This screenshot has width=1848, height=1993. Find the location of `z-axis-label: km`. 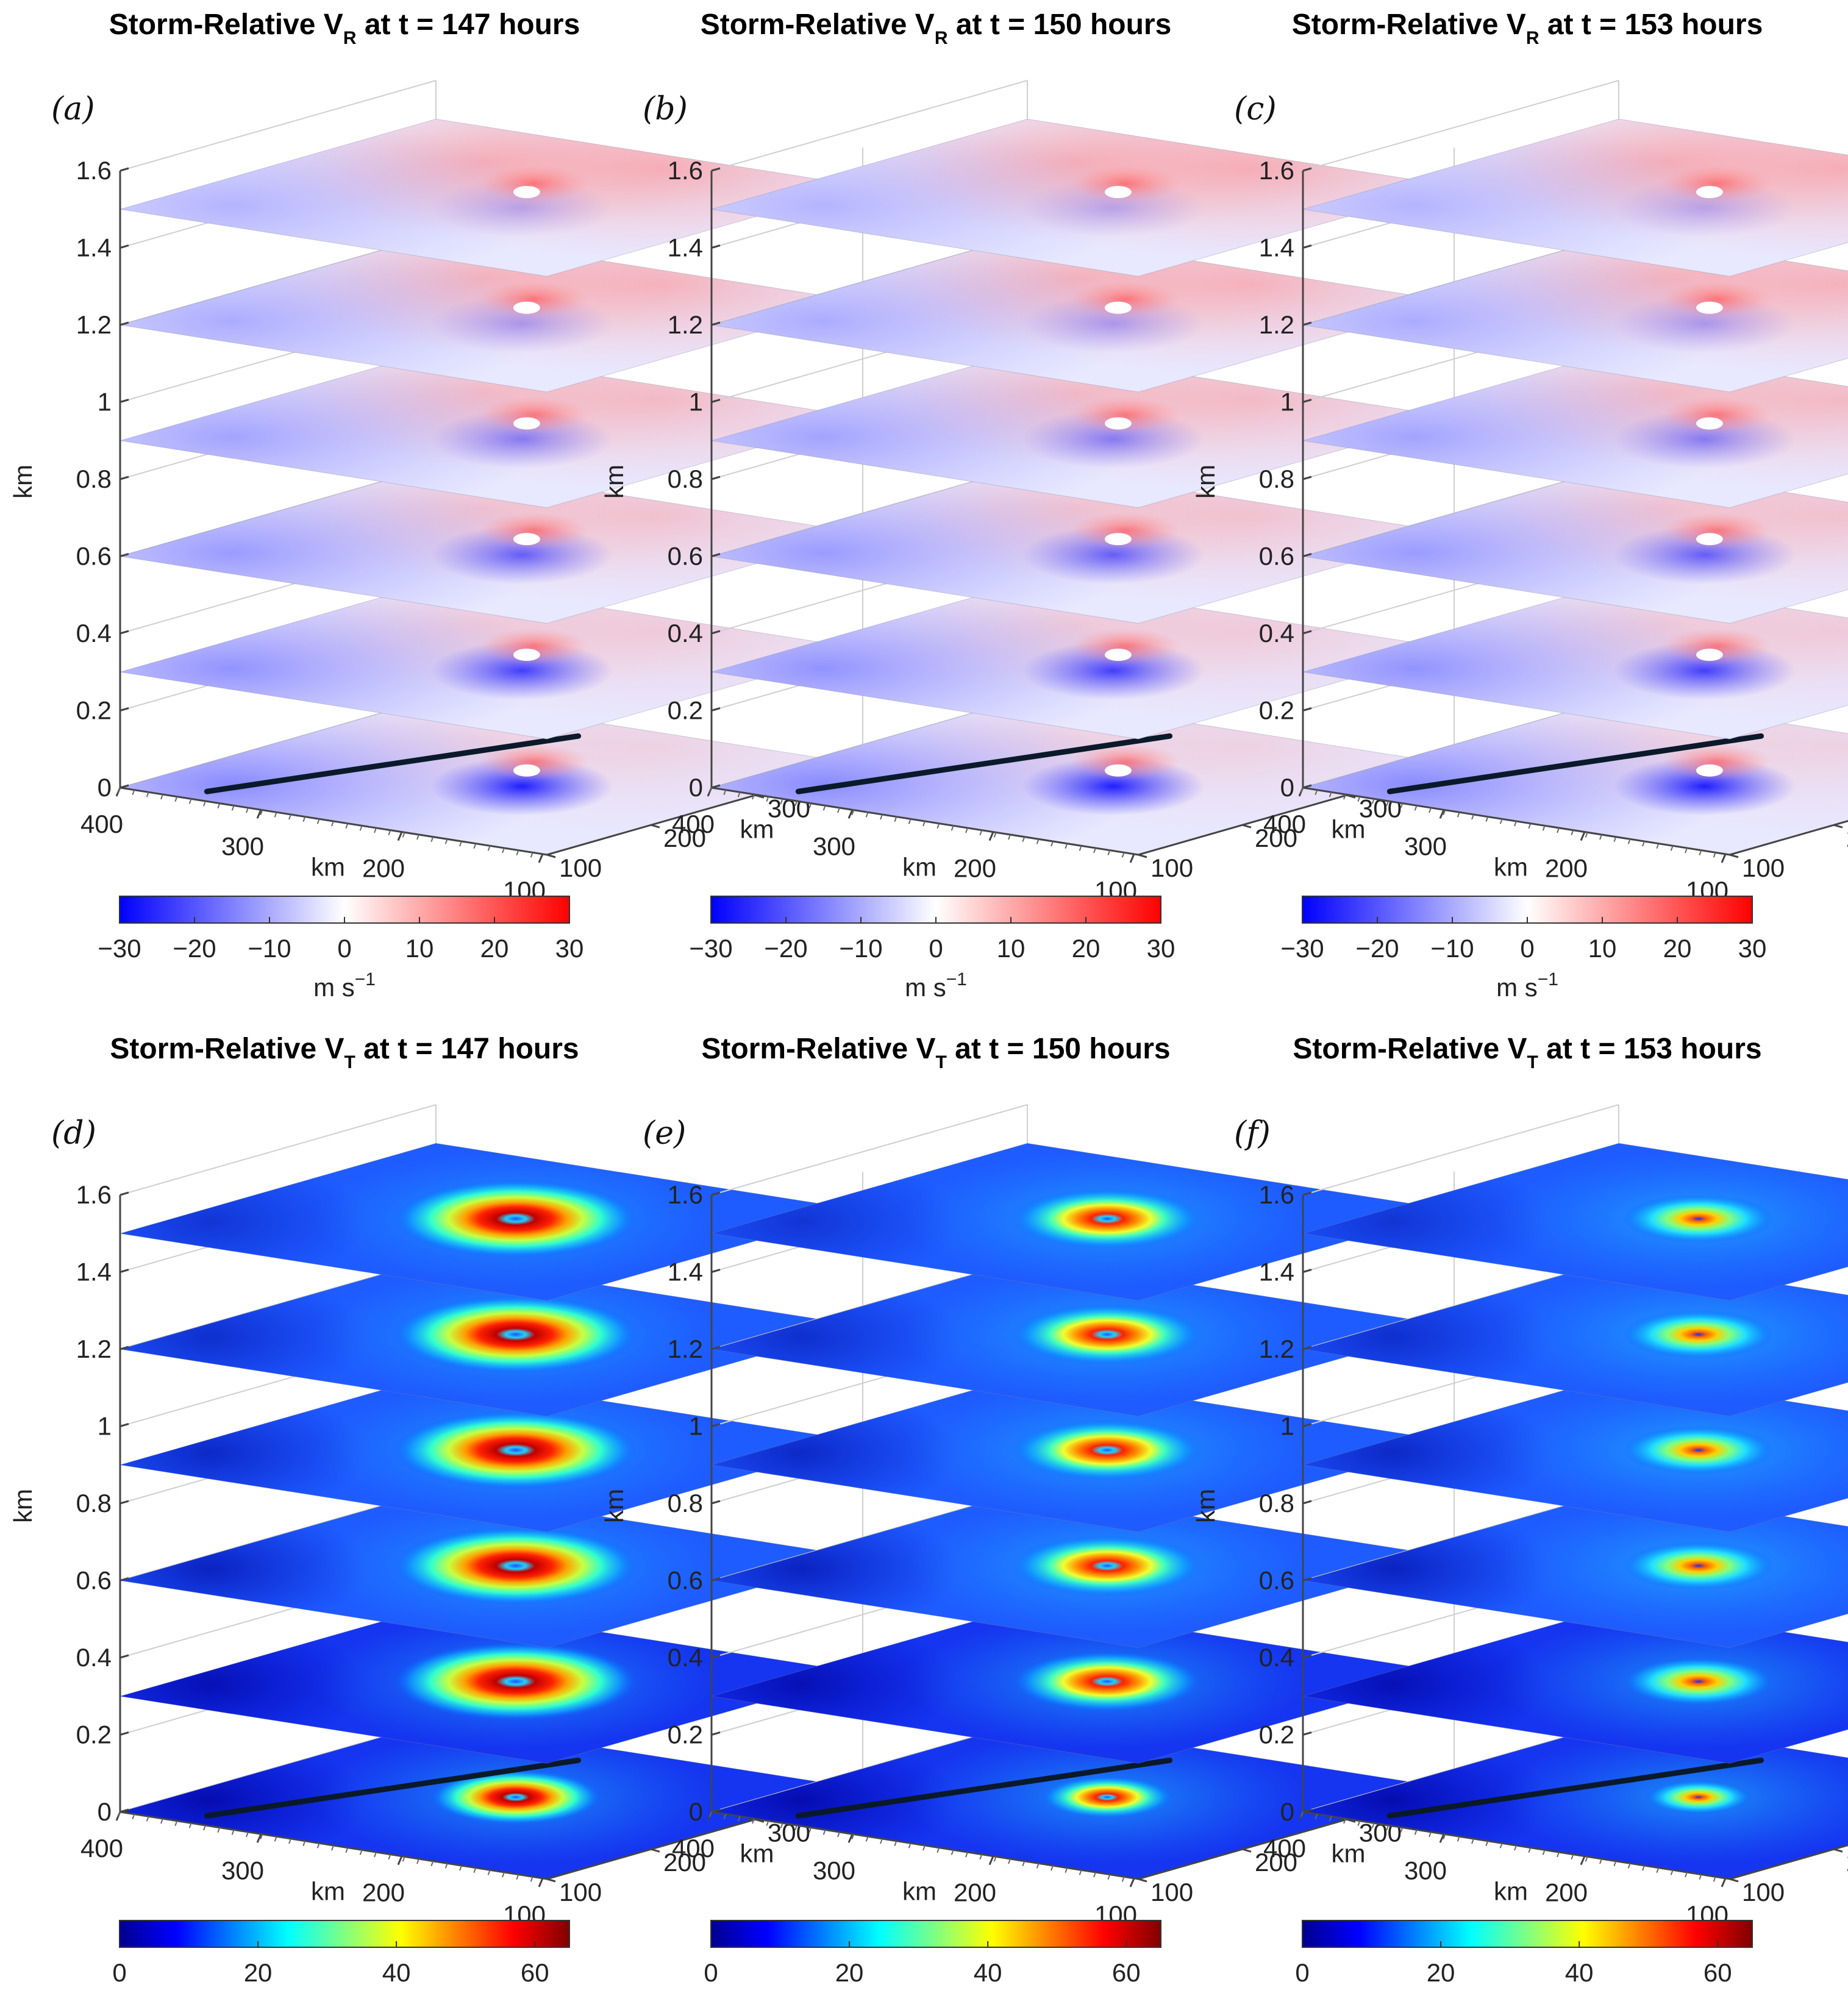

z-axis-label: km is located at coordinates (1205, 482).